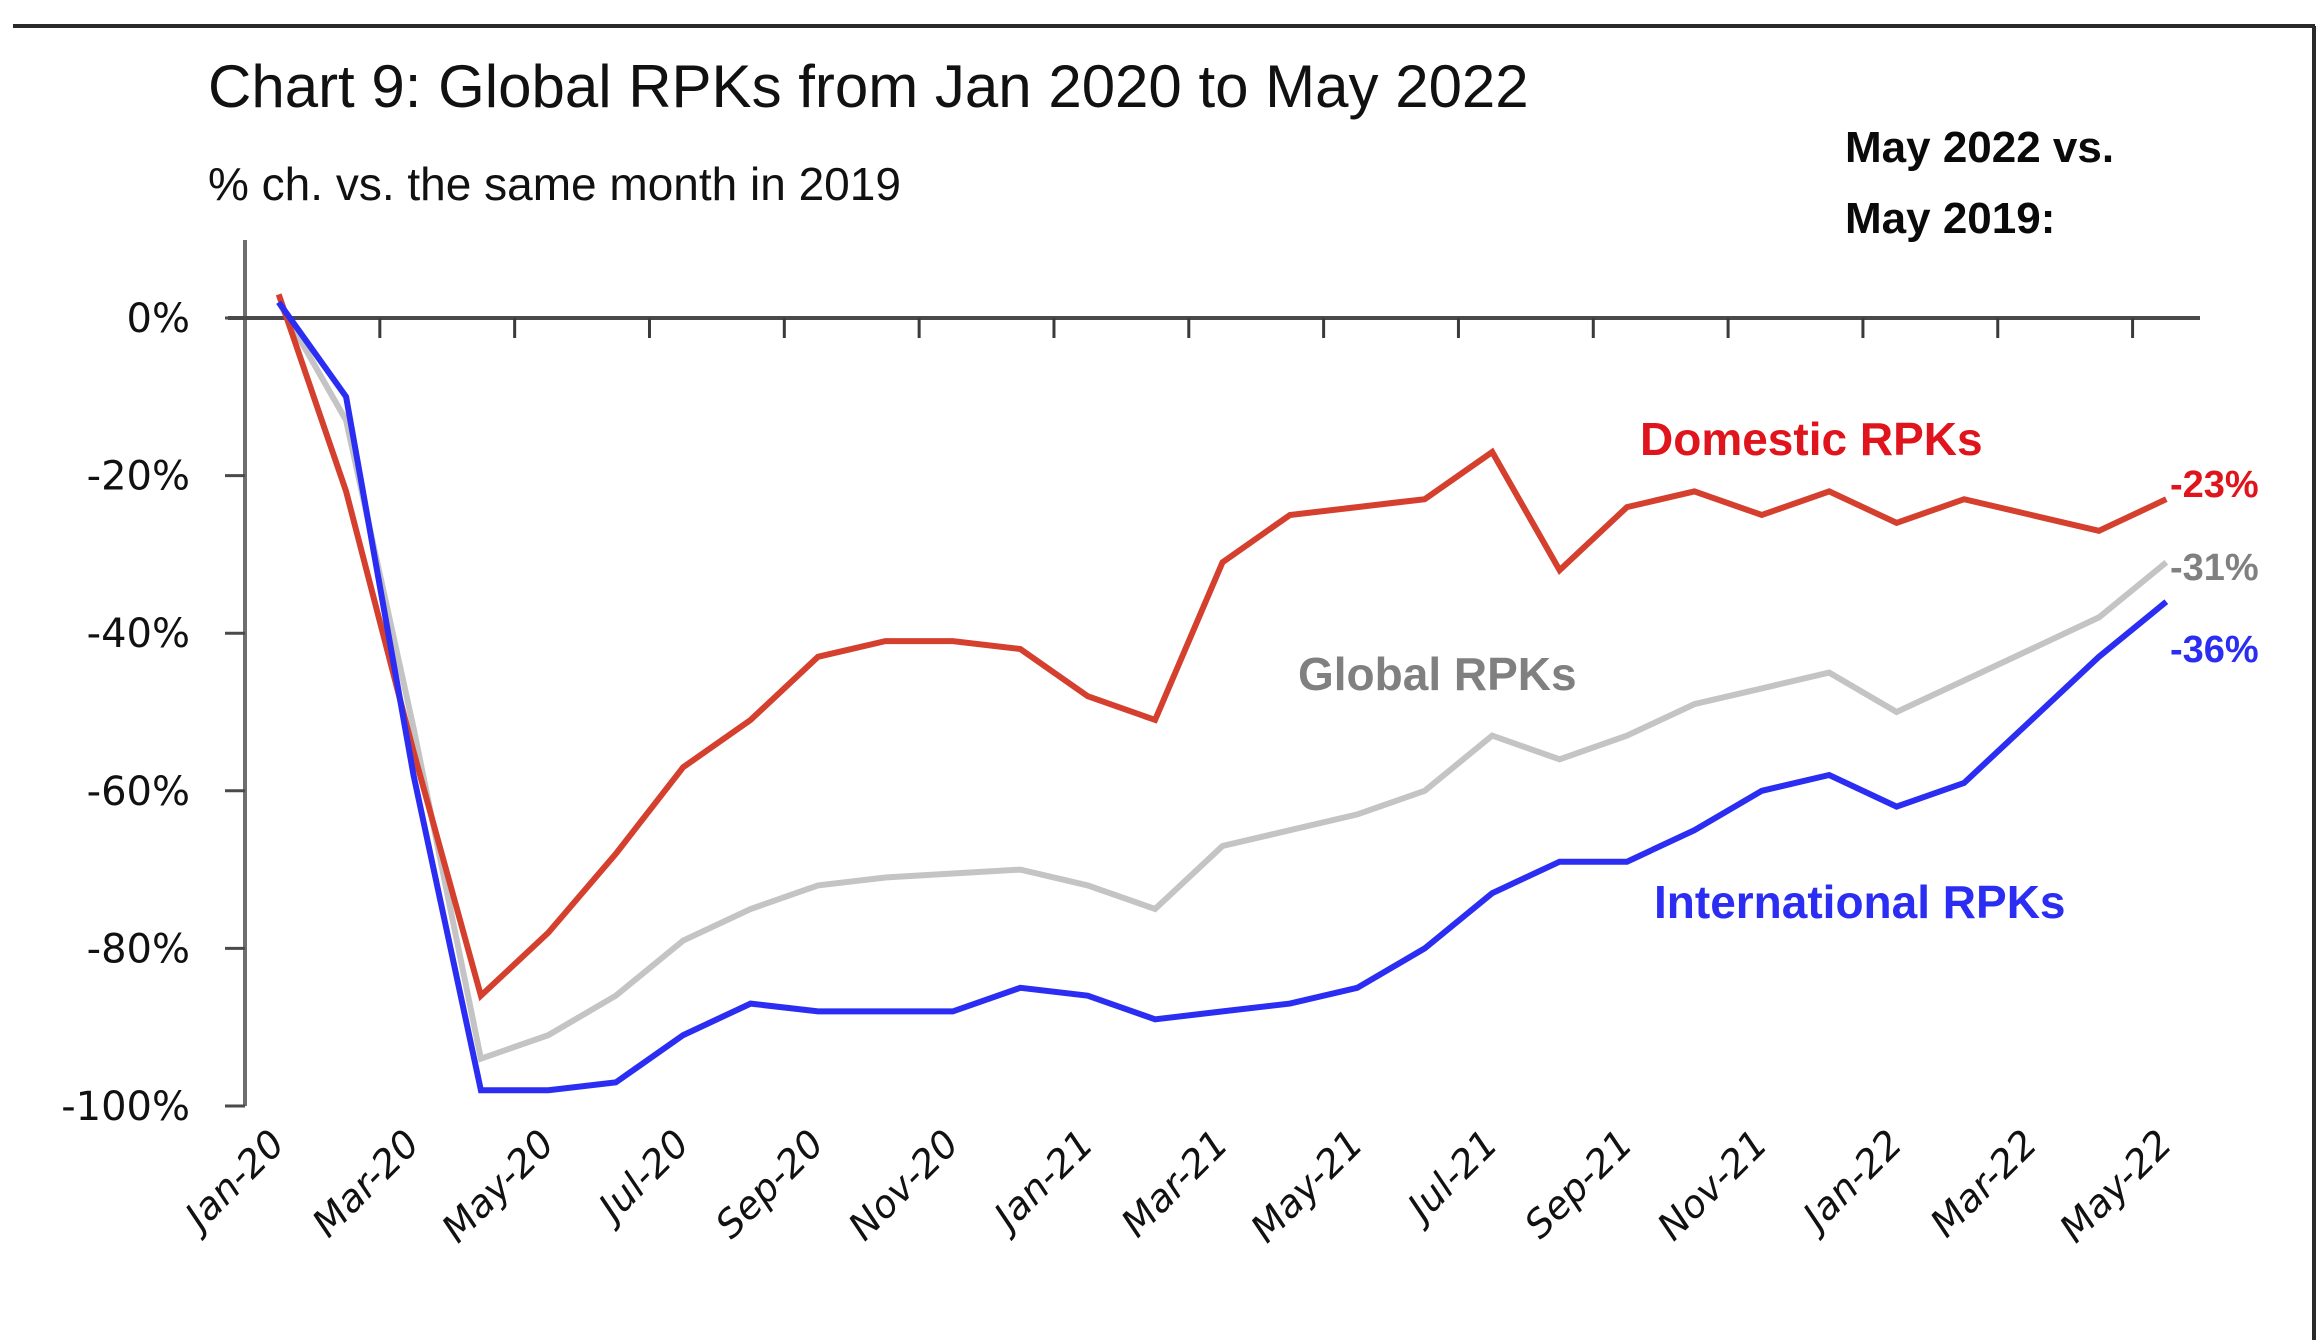 The width and height of the screenshot is (2320, 1340). I want to click on comparison-note-line-2: May 2019:, so click(1950, 218).